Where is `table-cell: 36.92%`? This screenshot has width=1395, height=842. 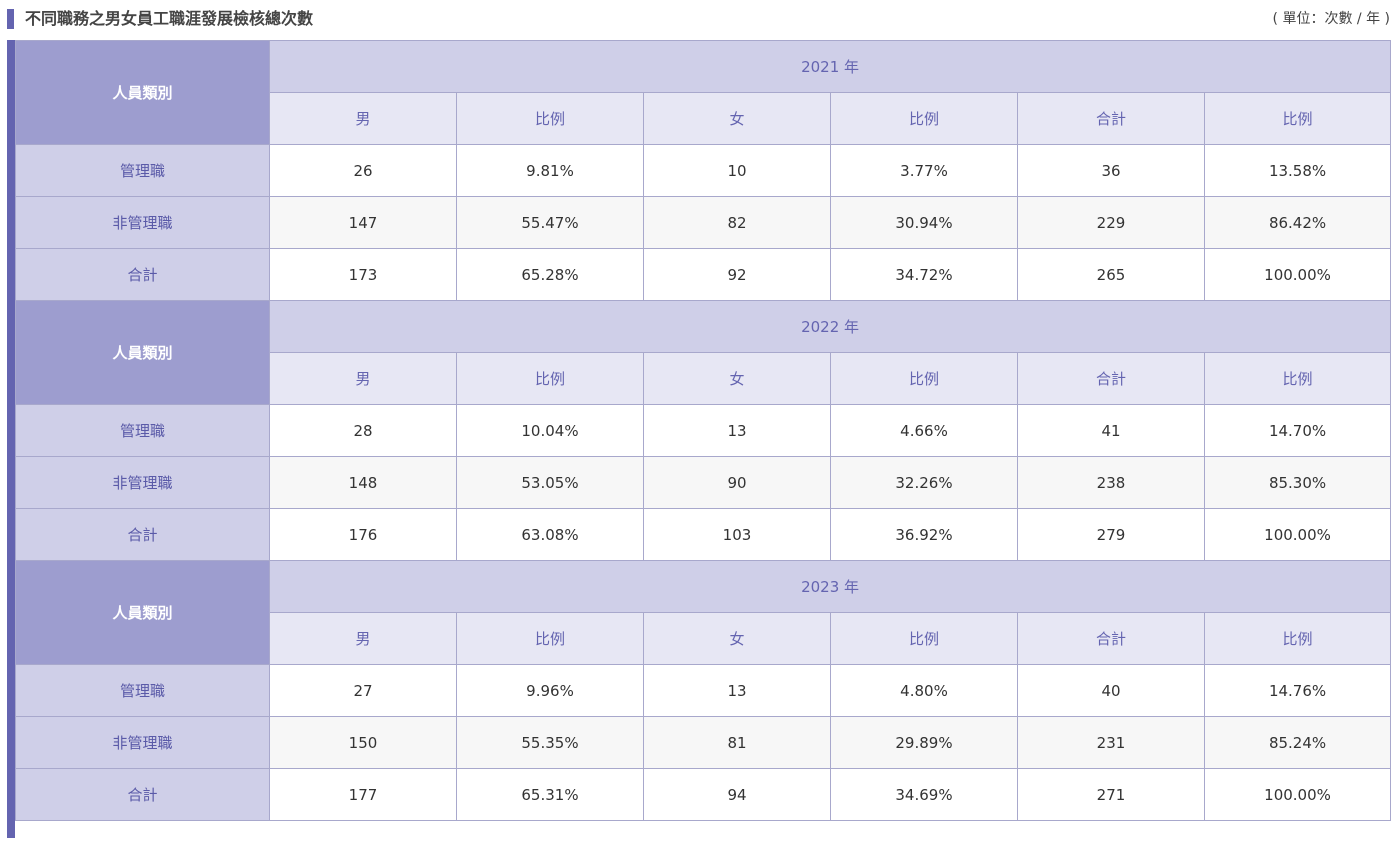 table-cell: 36.92% is located at coordinates (924, 534).